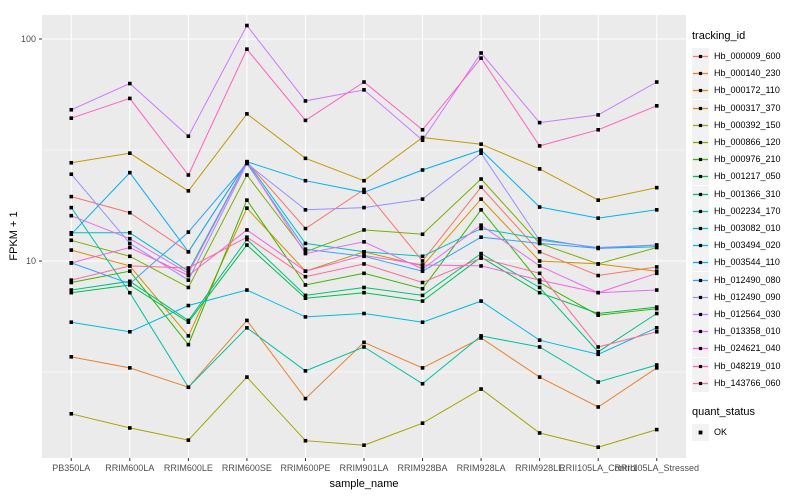  What do you see at coordinates (539, 468) in the screenshot?
I see `x-tick-label: RRIM928LE` at bounding box center [539, 468].